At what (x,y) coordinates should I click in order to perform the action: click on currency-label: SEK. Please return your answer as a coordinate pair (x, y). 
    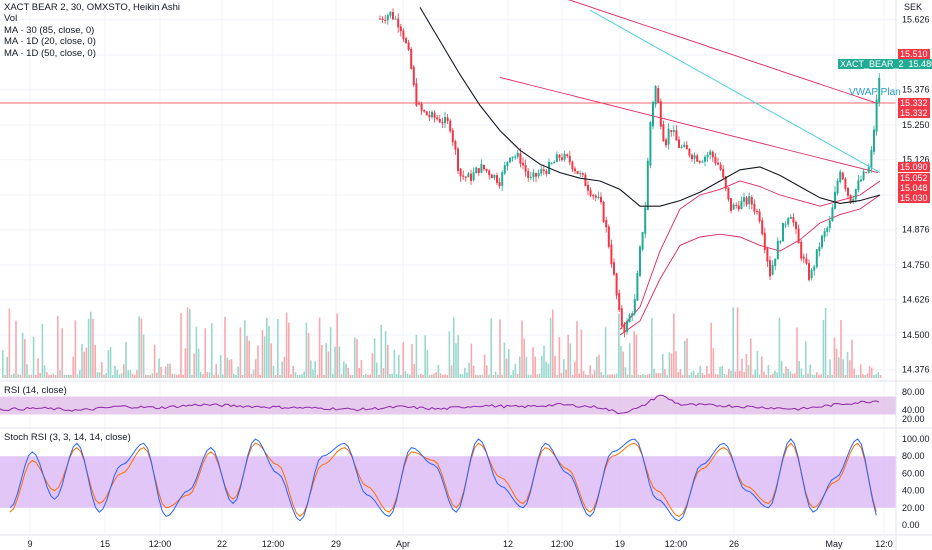
    Looking at the image, I should click on (913, 7).